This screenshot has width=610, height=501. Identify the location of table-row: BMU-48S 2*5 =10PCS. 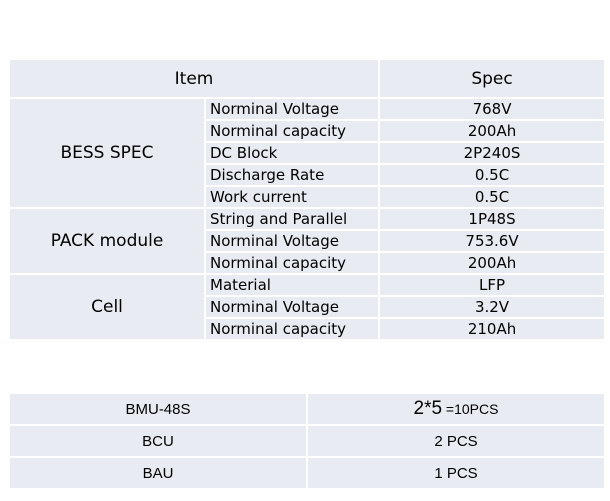
(307, 409).